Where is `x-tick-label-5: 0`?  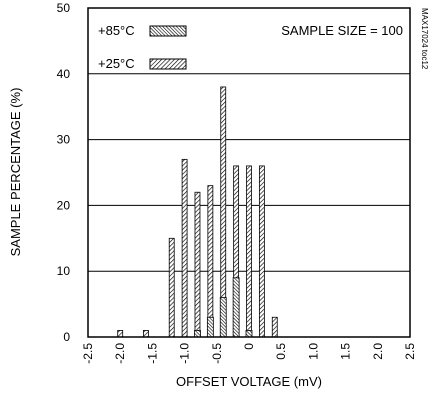 x-tick-label-5: 0 is located at coordinates (249, 346).